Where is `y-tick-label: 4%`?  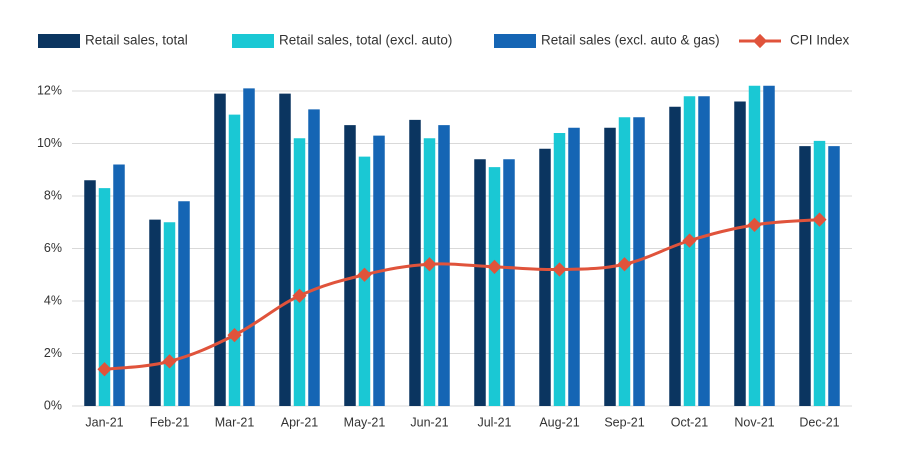
y-tick-label: 4% is located at coordinates (53, 300).